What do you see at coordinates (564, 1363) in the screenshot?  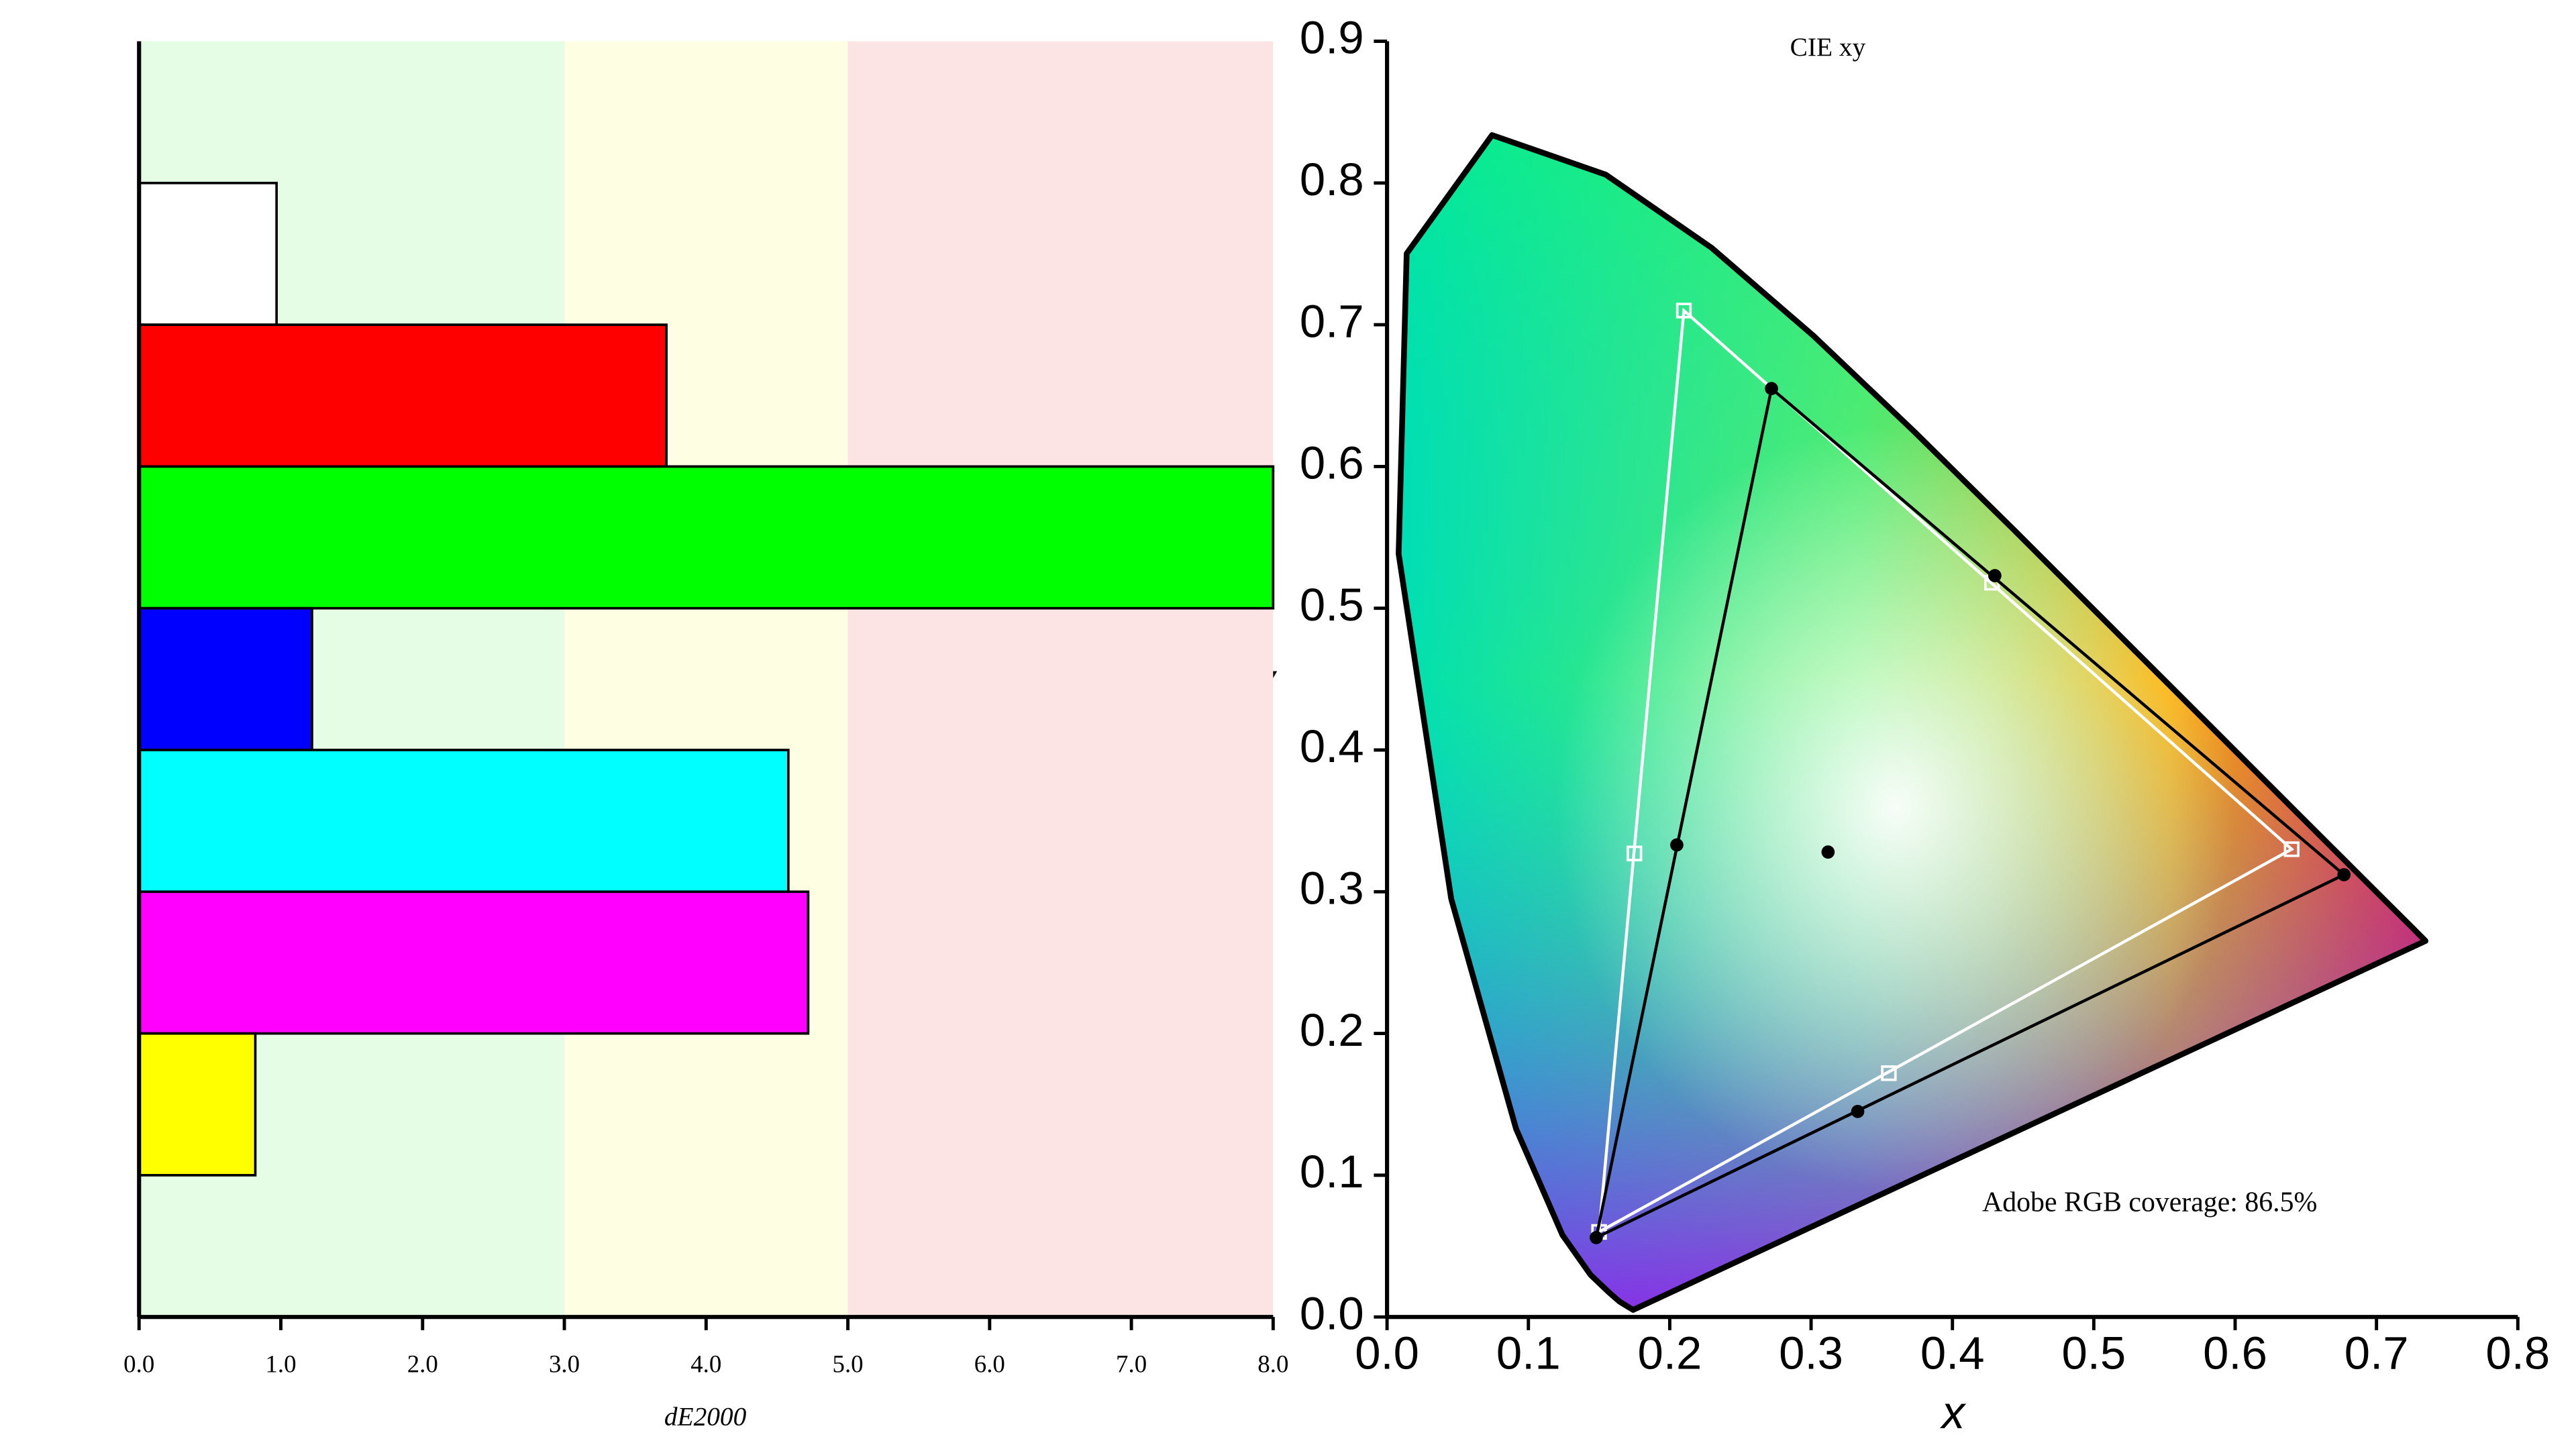 I see `x-tick-label: 3.0` at bounding box center [564, 1363].